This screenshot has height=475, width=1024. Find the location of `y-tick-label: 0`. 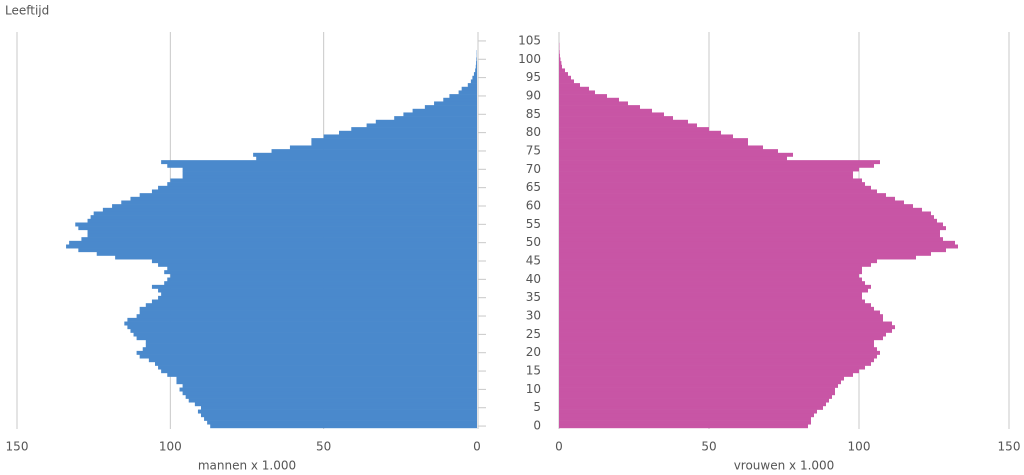

y-tick-label: 0 is located at coordinates (537, 426).